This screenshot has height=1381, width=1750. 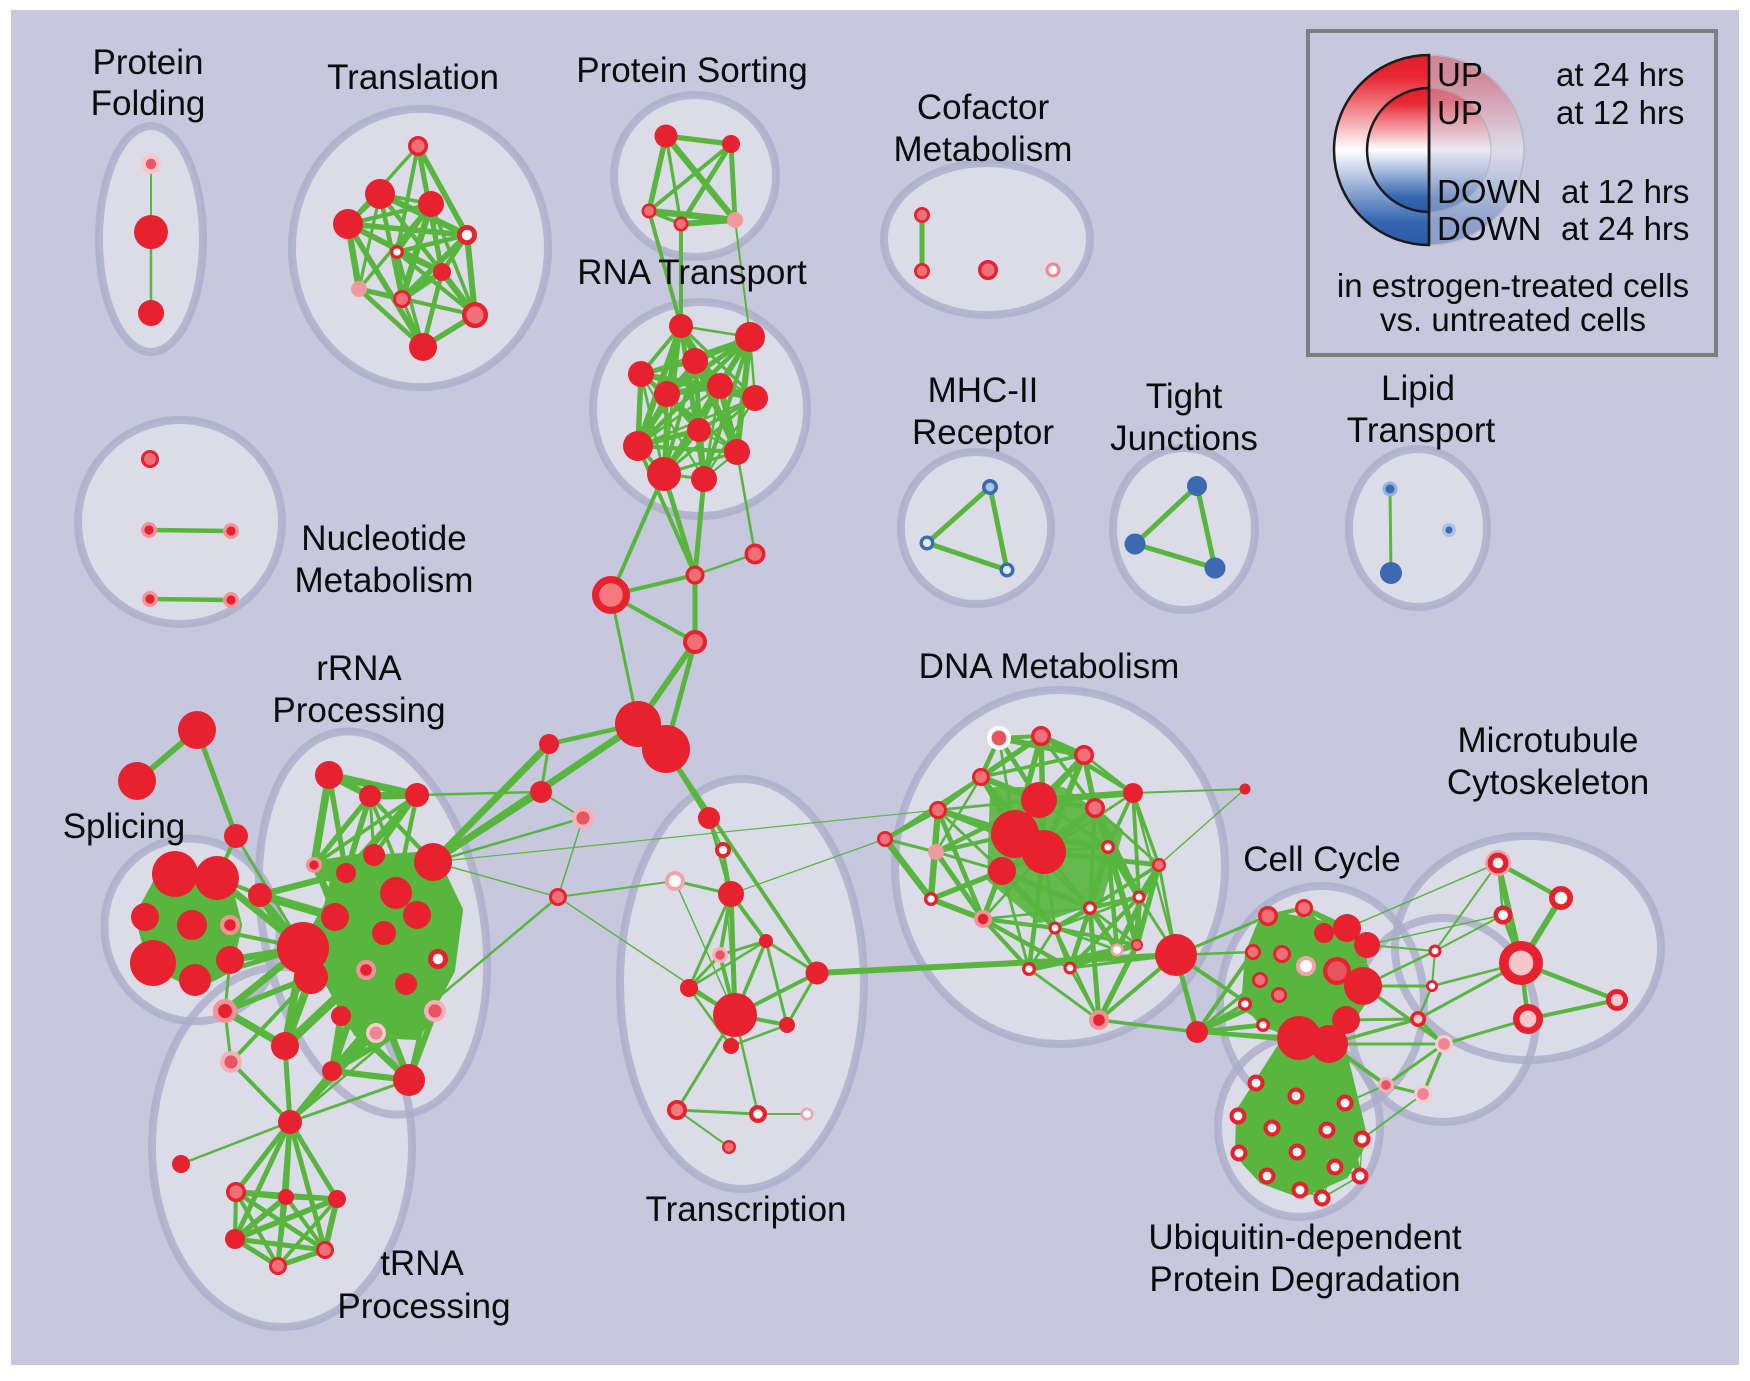 I want to click on svg-text: Cell Cycle, so click(x=1322, y=859).